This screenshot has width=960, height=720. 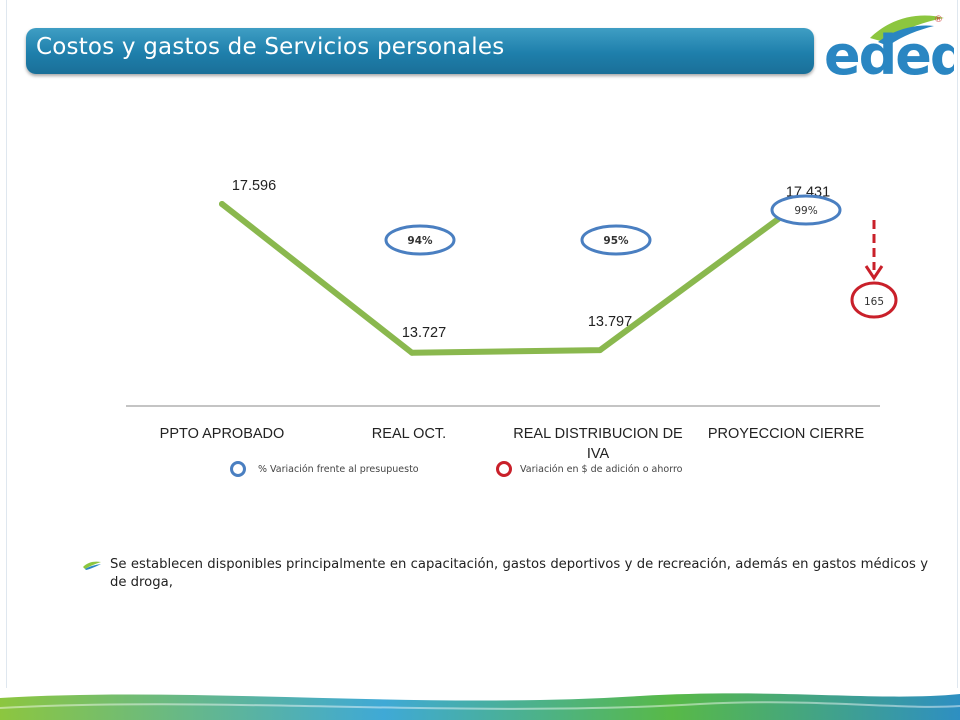 I want to click on category-label: PPTO APROBADO, so click(x=222, y=434).